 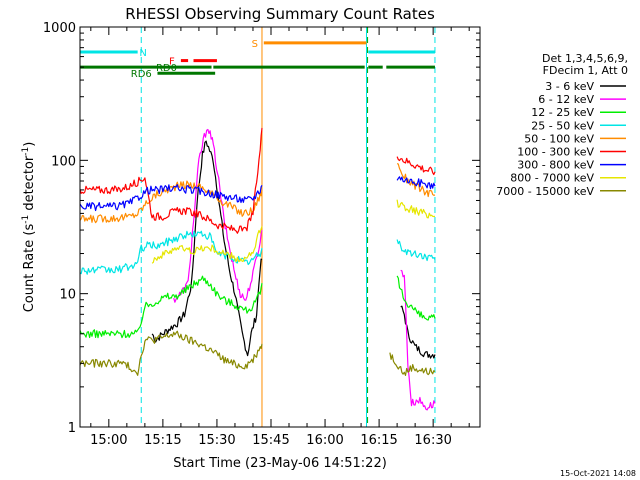 I want to click on series-800-7000-kev, so click(x=293, y=231).